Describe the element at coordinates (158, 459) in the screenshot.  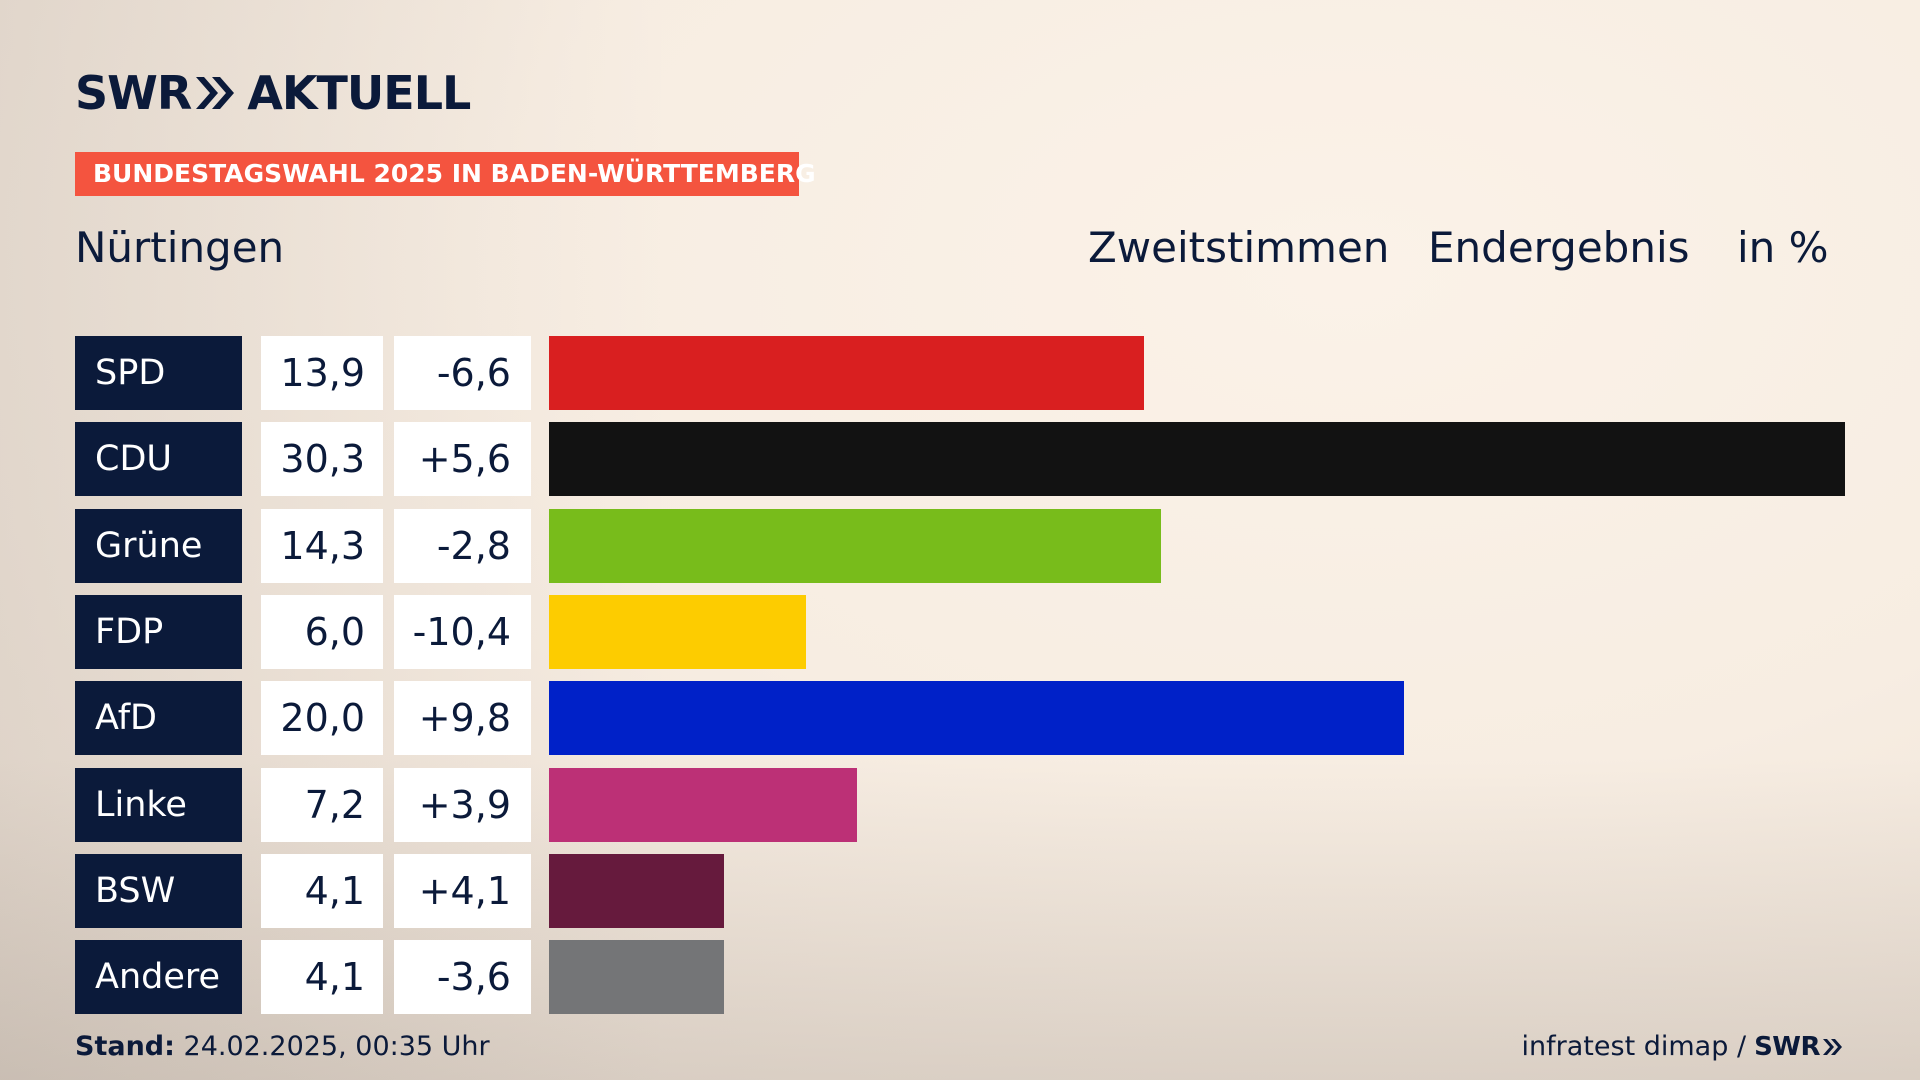
I see `party-label: CDU` at that location.